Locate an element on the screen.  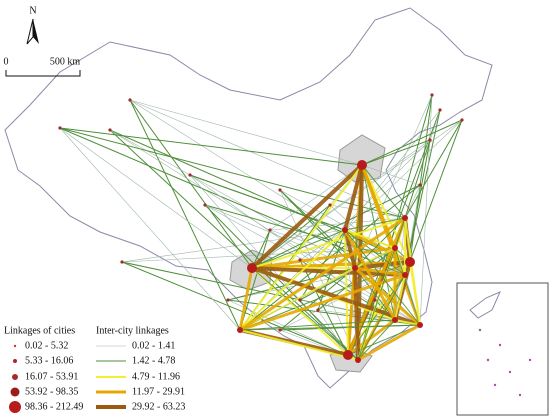
legend-label: 53.92 - 98.35 is located at coordinates (51, 391).